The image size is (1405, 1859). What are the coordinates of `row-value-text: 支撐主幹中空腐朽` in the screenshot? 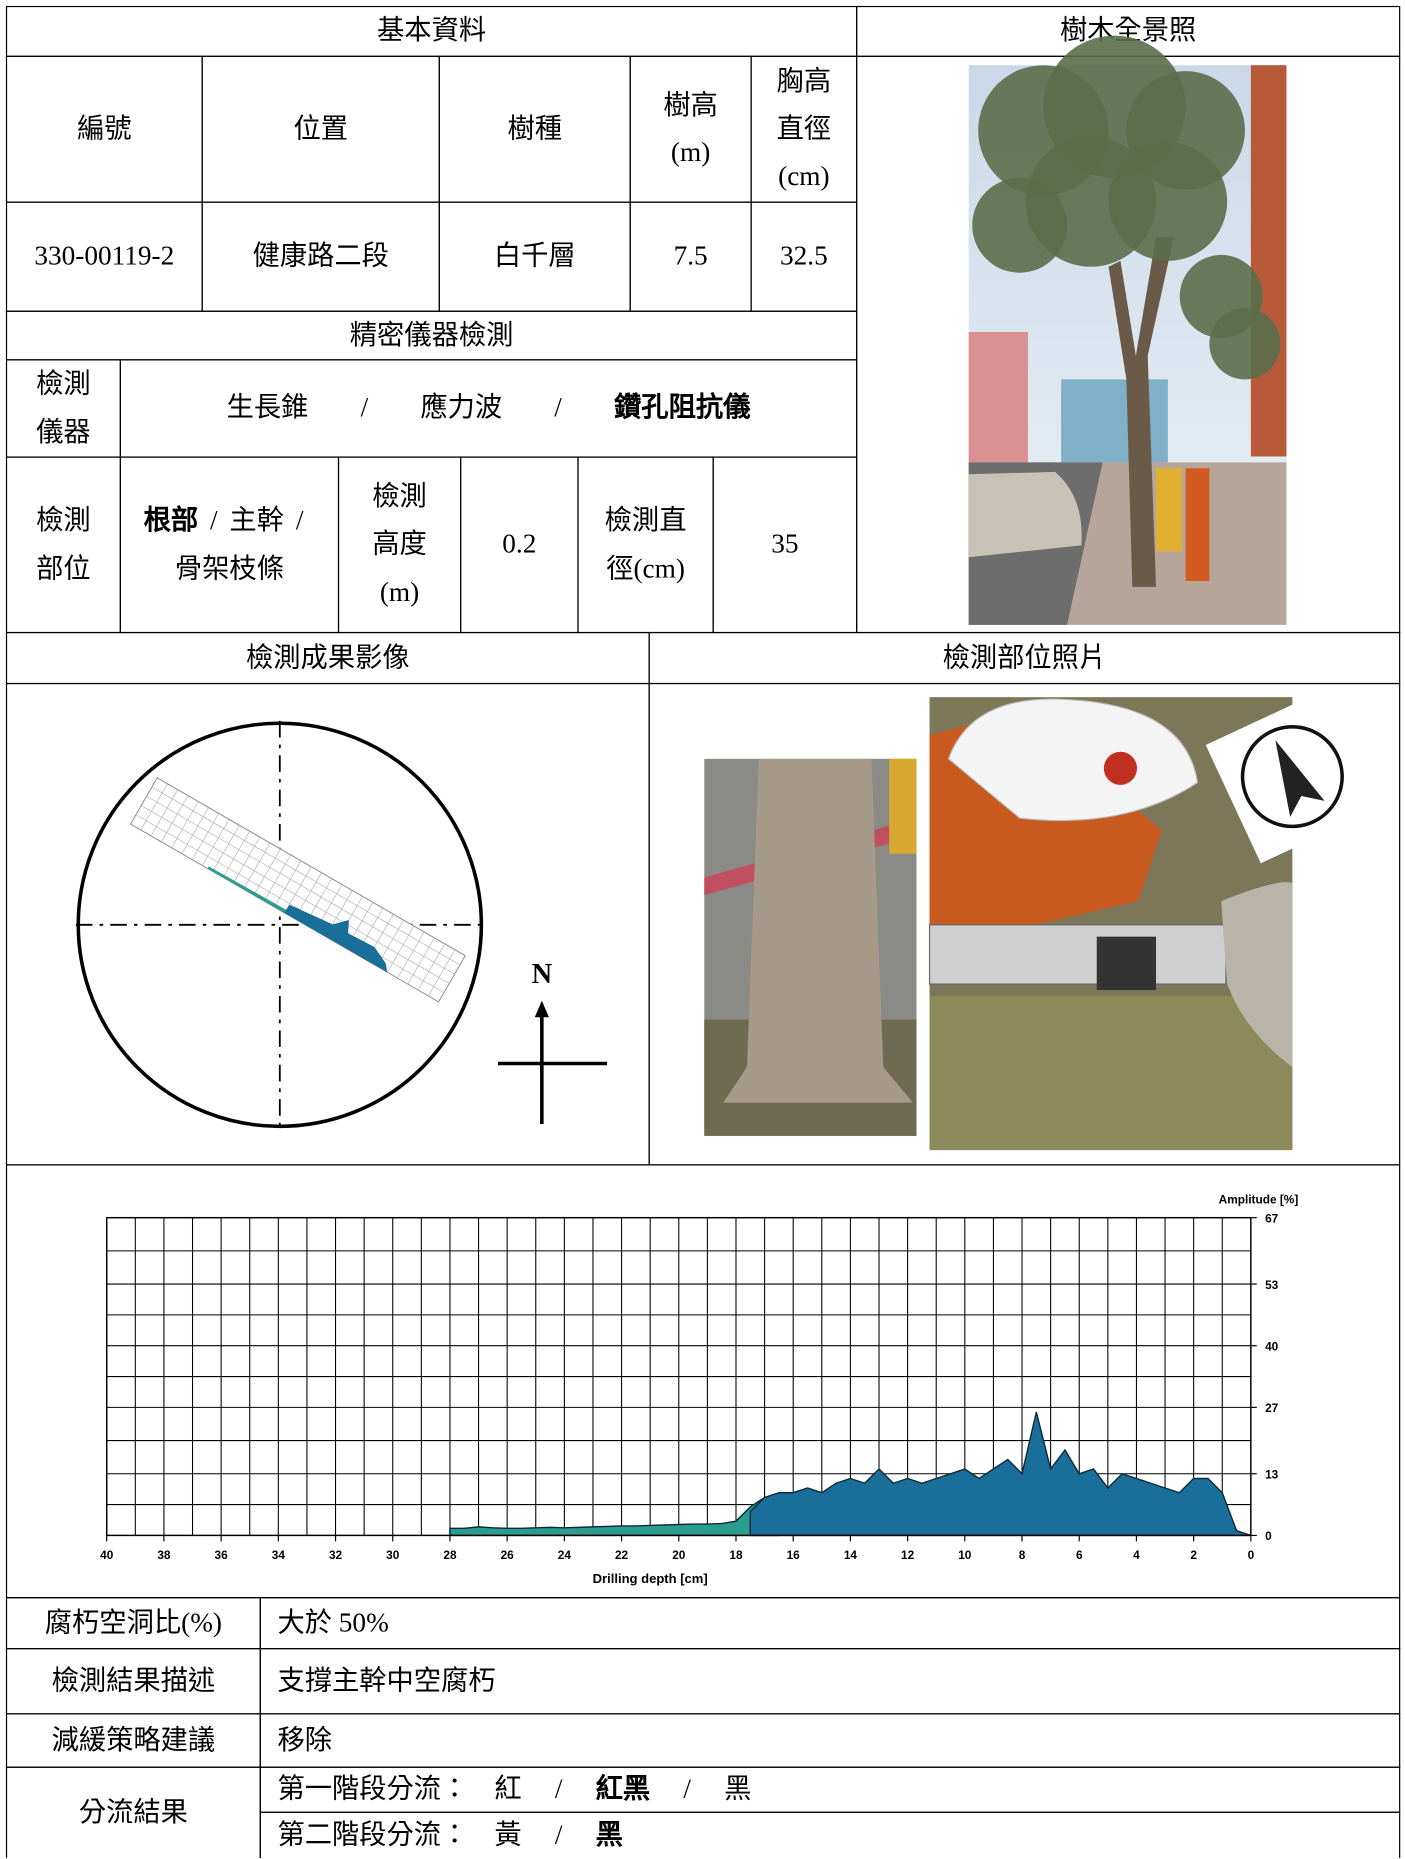 It's located at (386, 1680).